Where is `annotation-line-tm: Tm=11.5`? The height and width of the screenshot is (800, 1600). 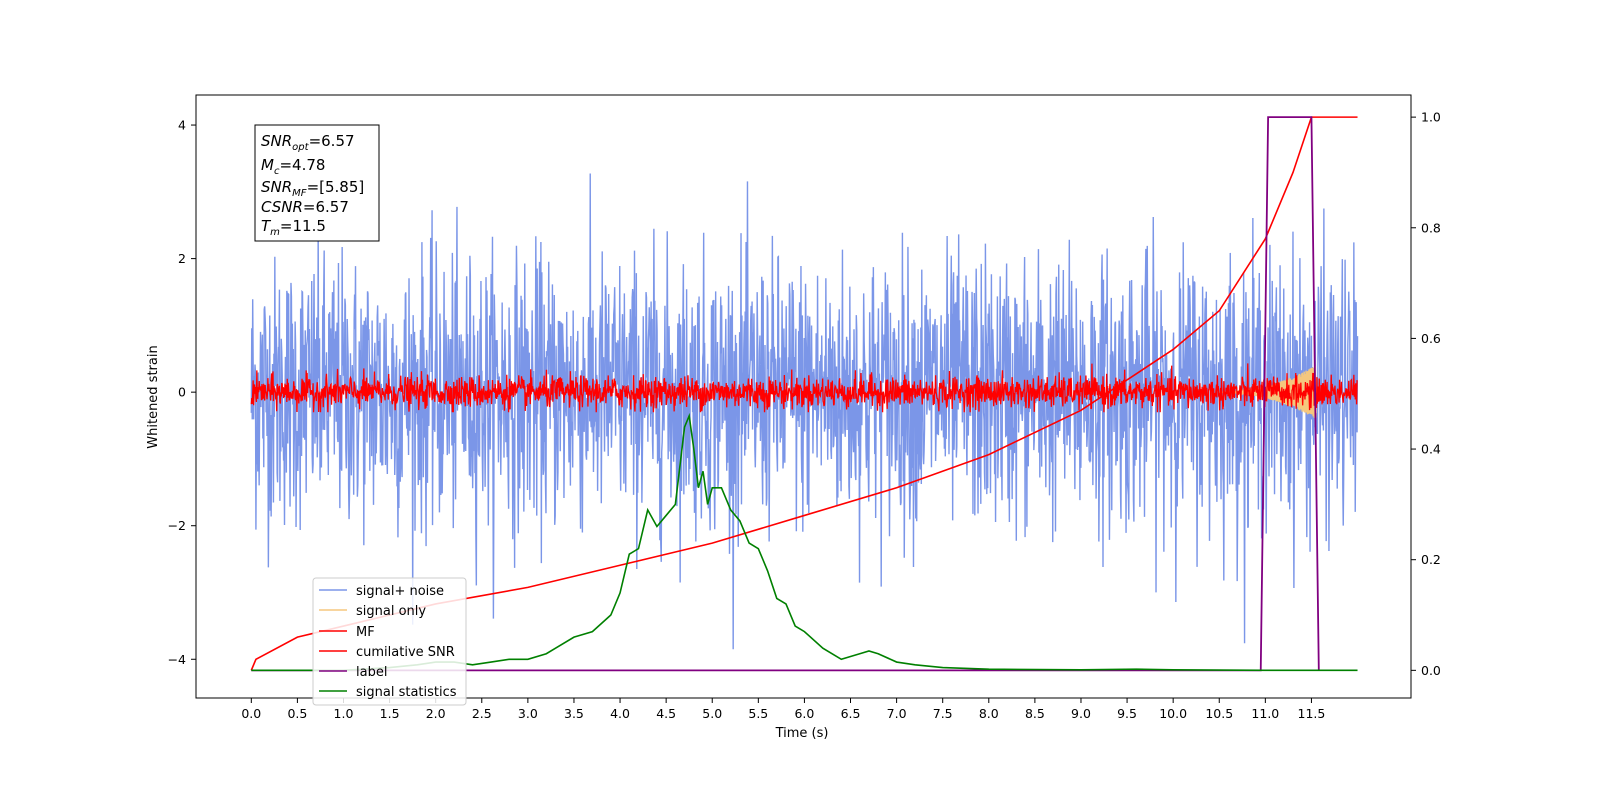 annotation-line-tm: Tm=11.5 is located at coordinates (293, 227).